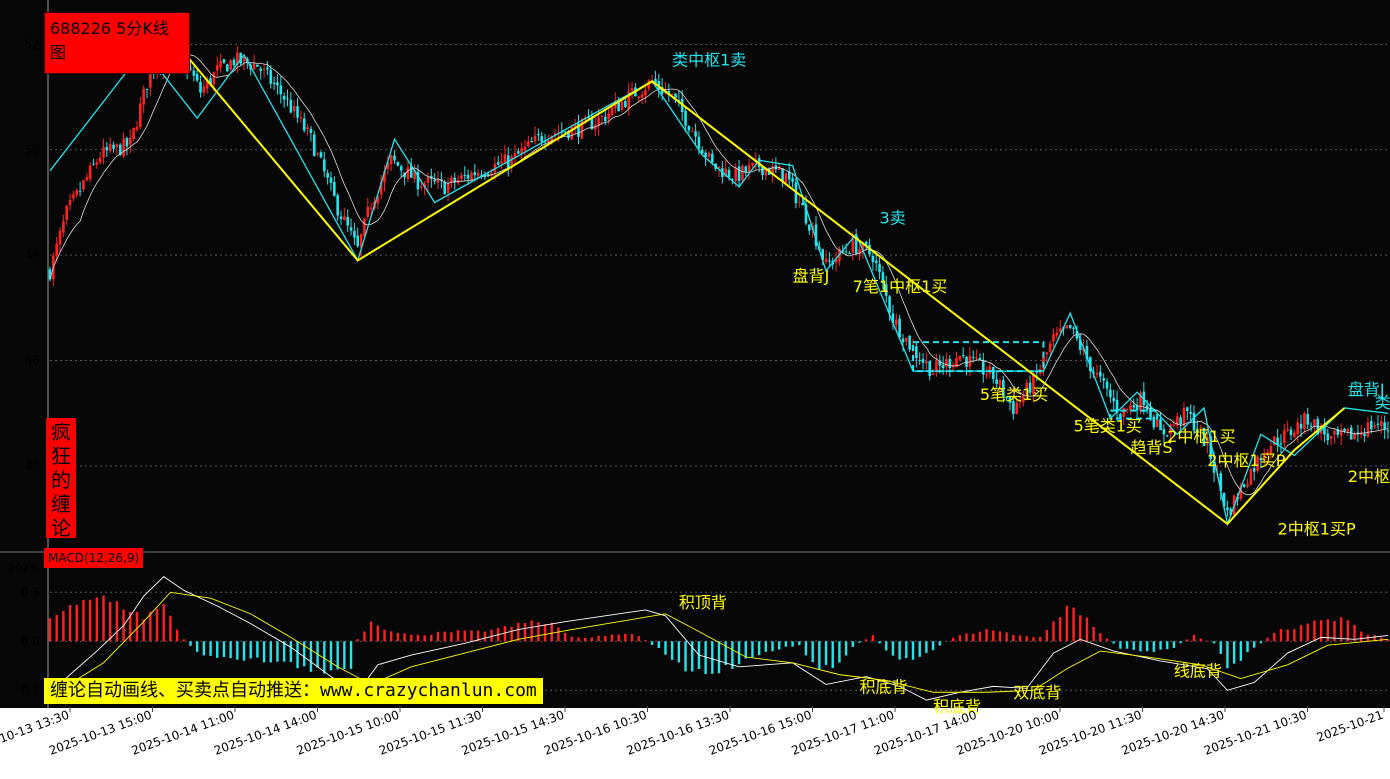  What do you see at coordinates (61, 479) in the screenshot?
I see `side-label: 疯 狂 的 缠 论` at bounding box center [61, 479].